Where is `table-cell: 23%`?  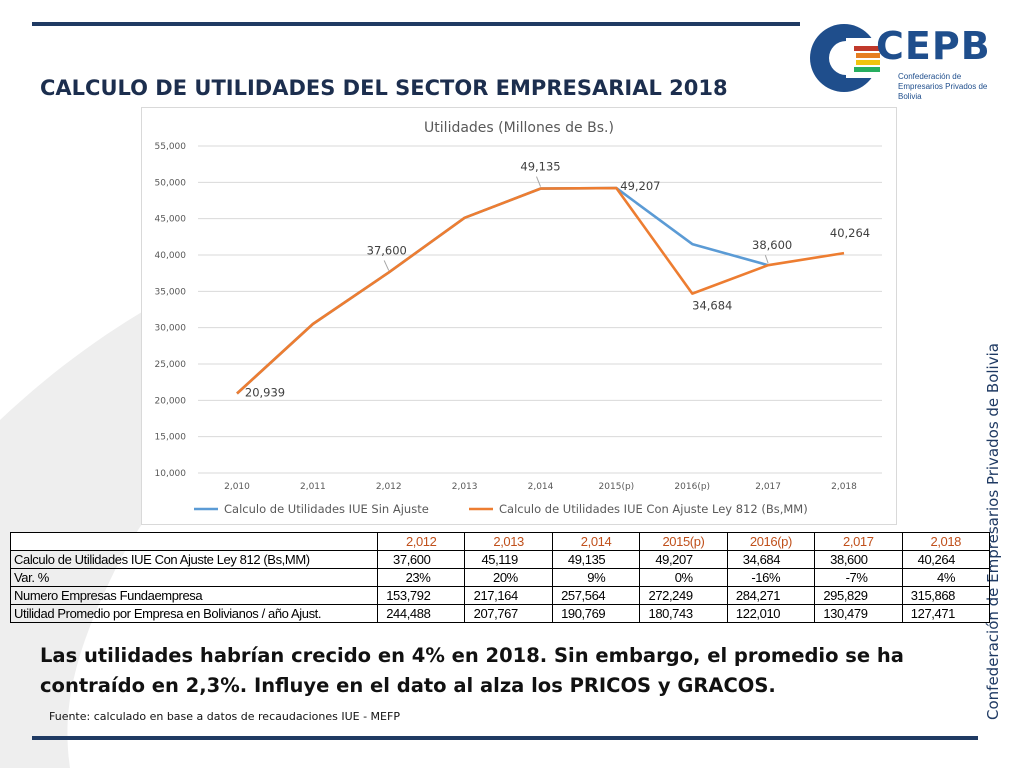
table-cell: 23% is located at coordinates (421, 577).